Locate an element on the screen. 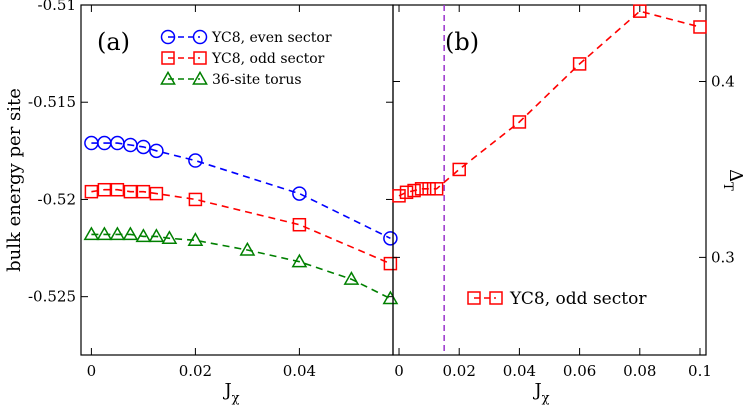 This screenshot has height=415, width=747. legend-b-entry: YC8, odd sector is located at coordinates (578, 299).